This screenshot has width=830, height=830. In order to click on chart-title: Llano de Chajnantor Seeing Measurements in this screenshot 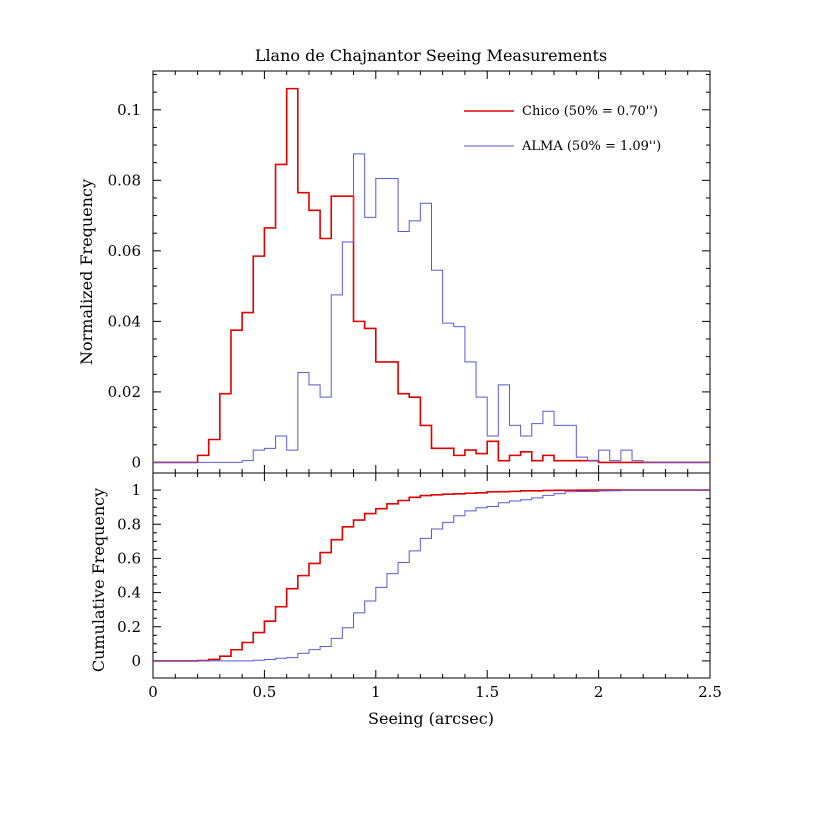, I will do `click(431, 55)`.